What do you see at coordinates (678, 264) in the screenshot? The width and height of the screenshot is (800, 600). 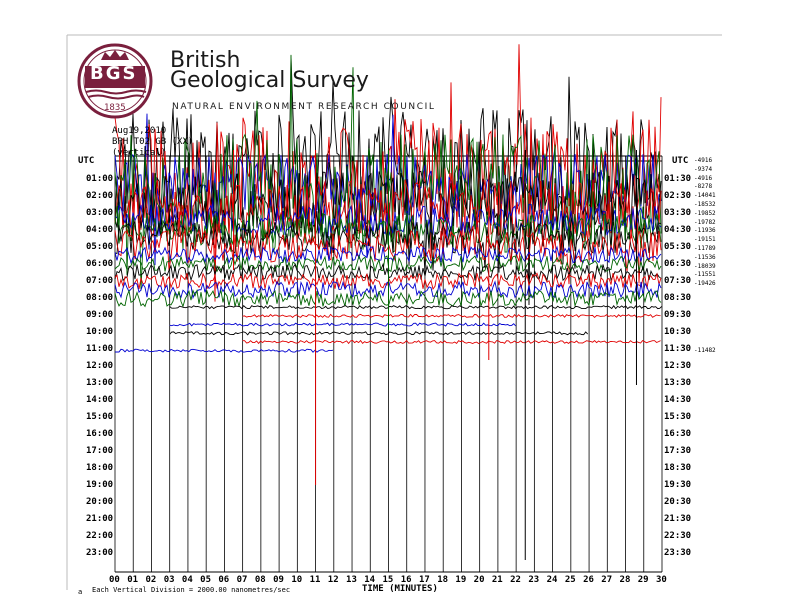 I see `right-y-tick: 06:30` at bounding box center [678, 264].